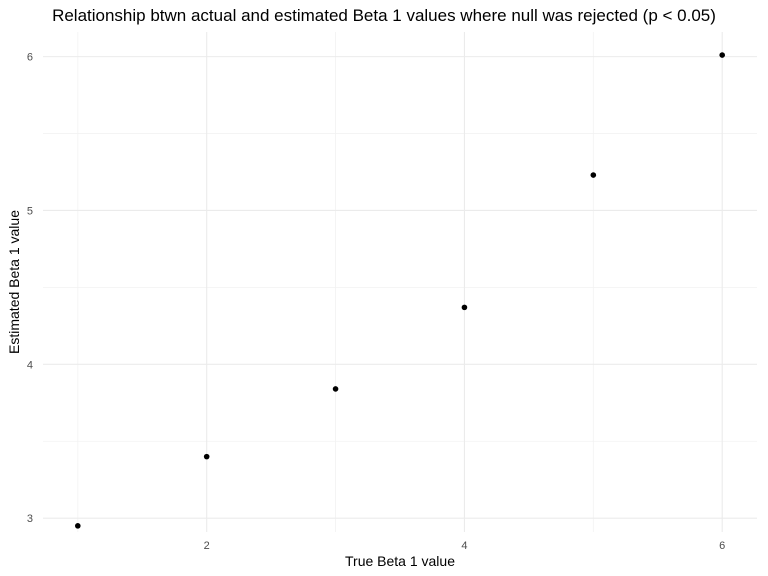 This screenshot has width=768, height=576. Describe the element at coordinates (14, 282) in the screenshot. I see `y-axis-label: Estimated Beta 1 value` at that location.